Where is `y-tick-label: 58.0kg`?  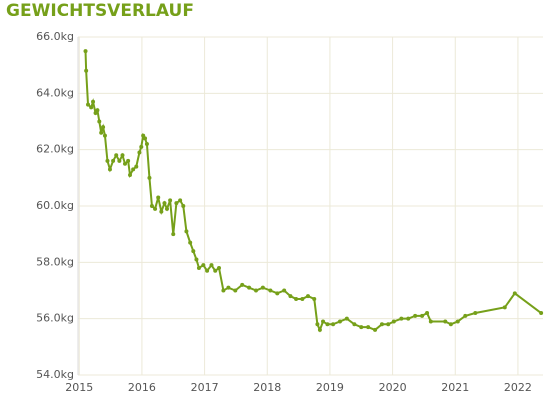 y-tick-label: 58.0kg is located at coordinates (55, 261).